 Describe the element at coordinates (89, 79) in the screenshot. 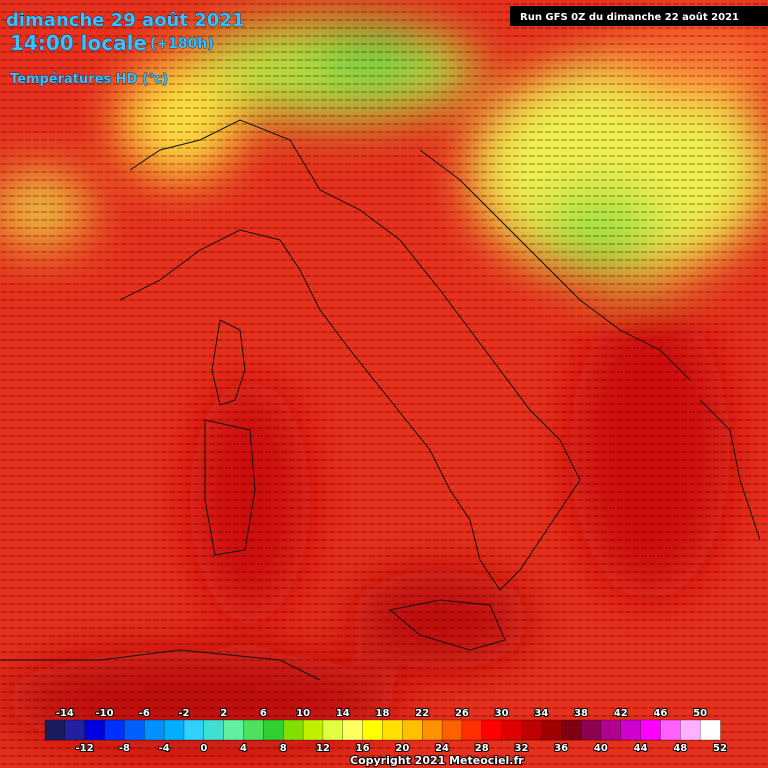

I see `variable: Températures HD (°c)` at that location.